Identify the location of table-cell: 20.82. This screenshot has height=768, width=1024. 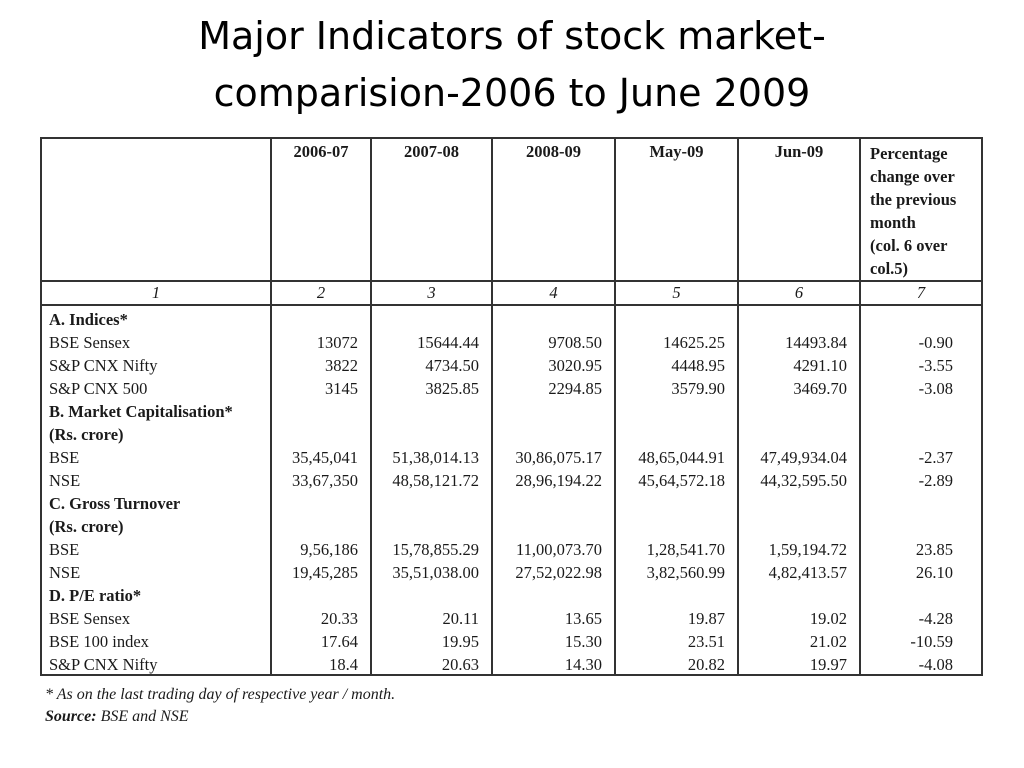
(676, 664).